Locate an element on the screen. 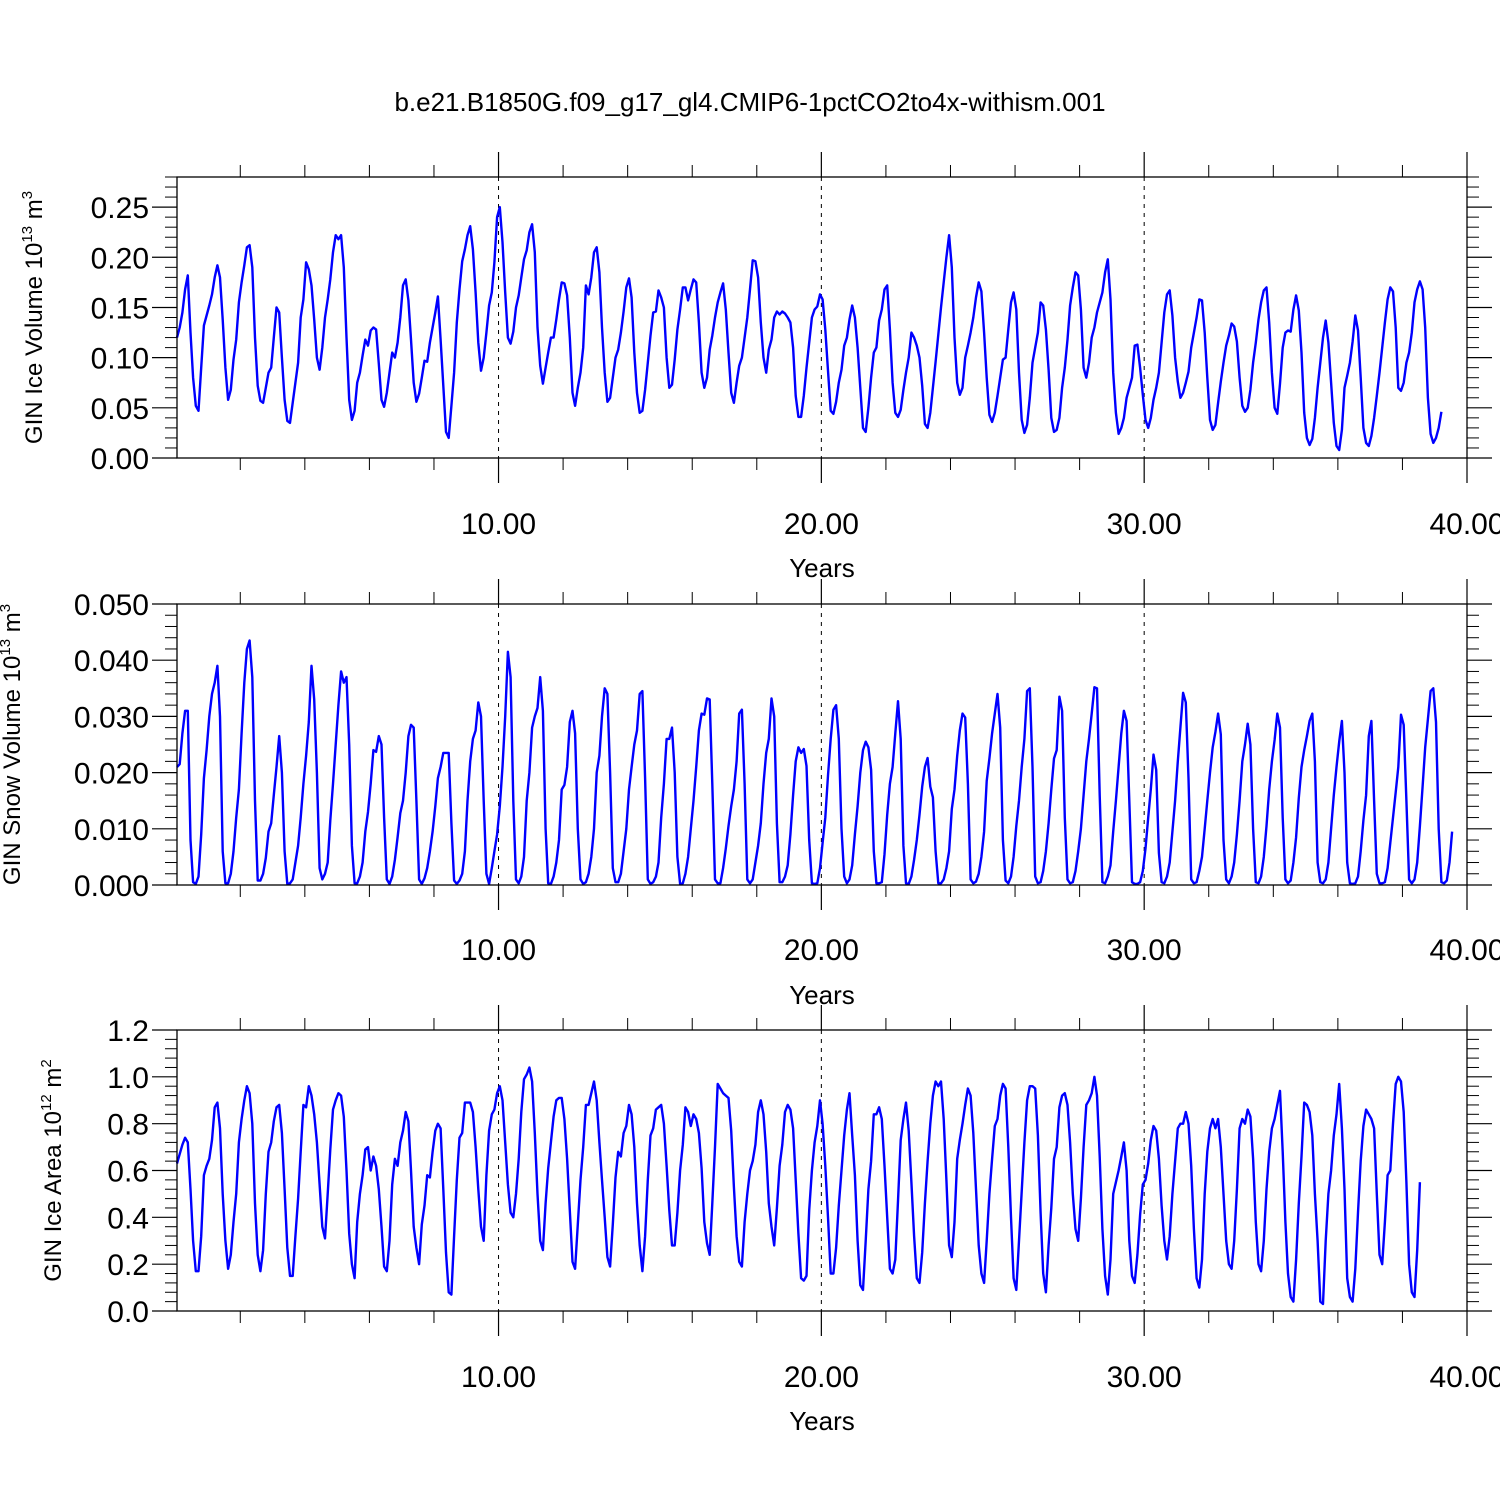  y-tick-label: 0.000 is located at coordinates (111, 886).